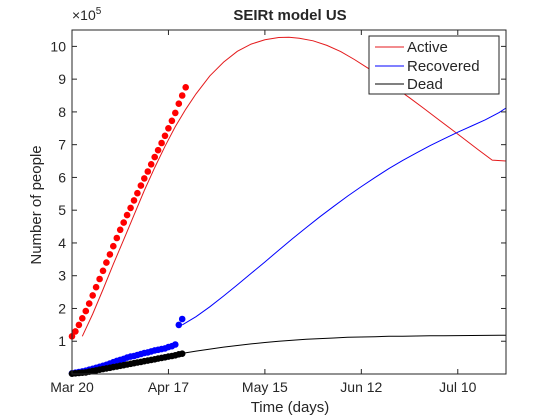 The height and width of the screenshot is (420, 560). Describe the element at coordinates (290, 407) in the screenshot. I see `x-axis-label: Time (days)` at that location.